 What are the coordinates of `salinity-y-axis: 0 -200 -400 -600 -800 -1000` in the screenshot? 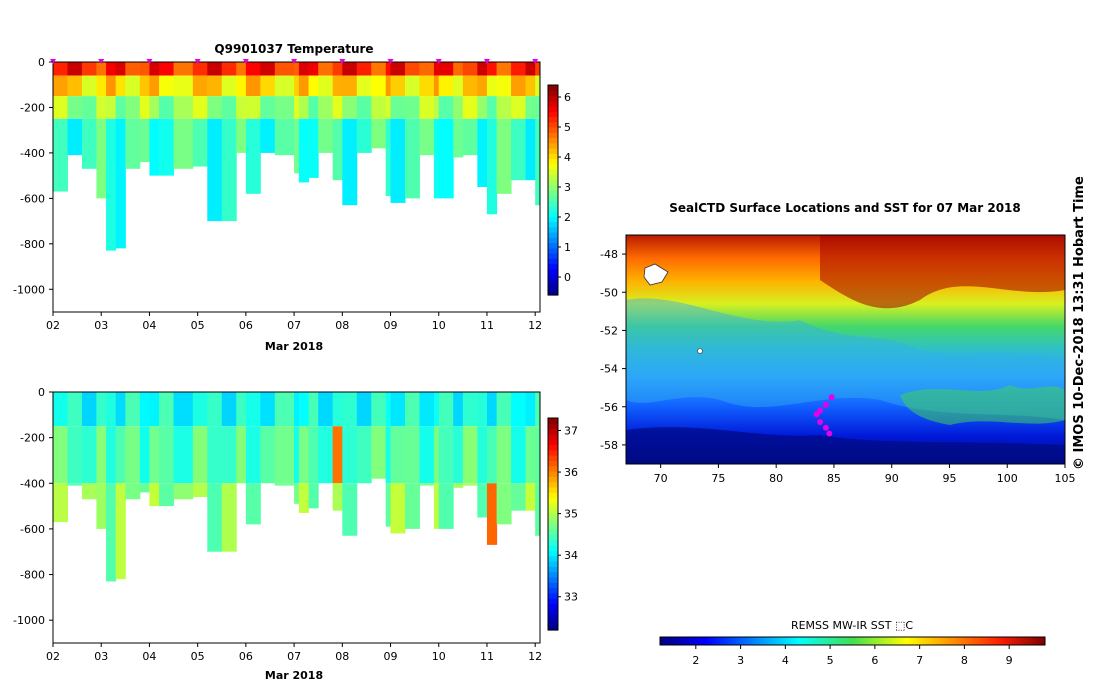 It's located at (33, 506).